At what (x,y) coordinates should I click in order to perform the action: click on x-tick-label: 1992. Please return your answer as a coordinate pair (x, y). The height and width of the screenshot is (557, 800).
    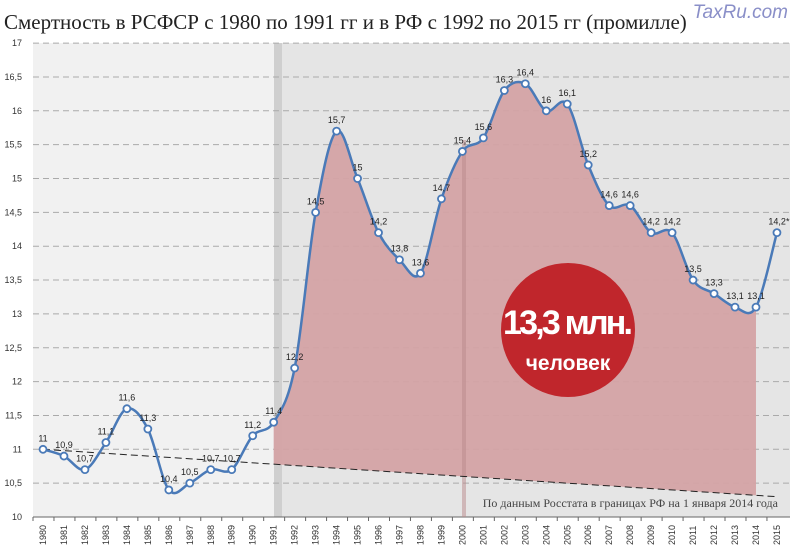
    Looking at the image, I should click on (295, 535).